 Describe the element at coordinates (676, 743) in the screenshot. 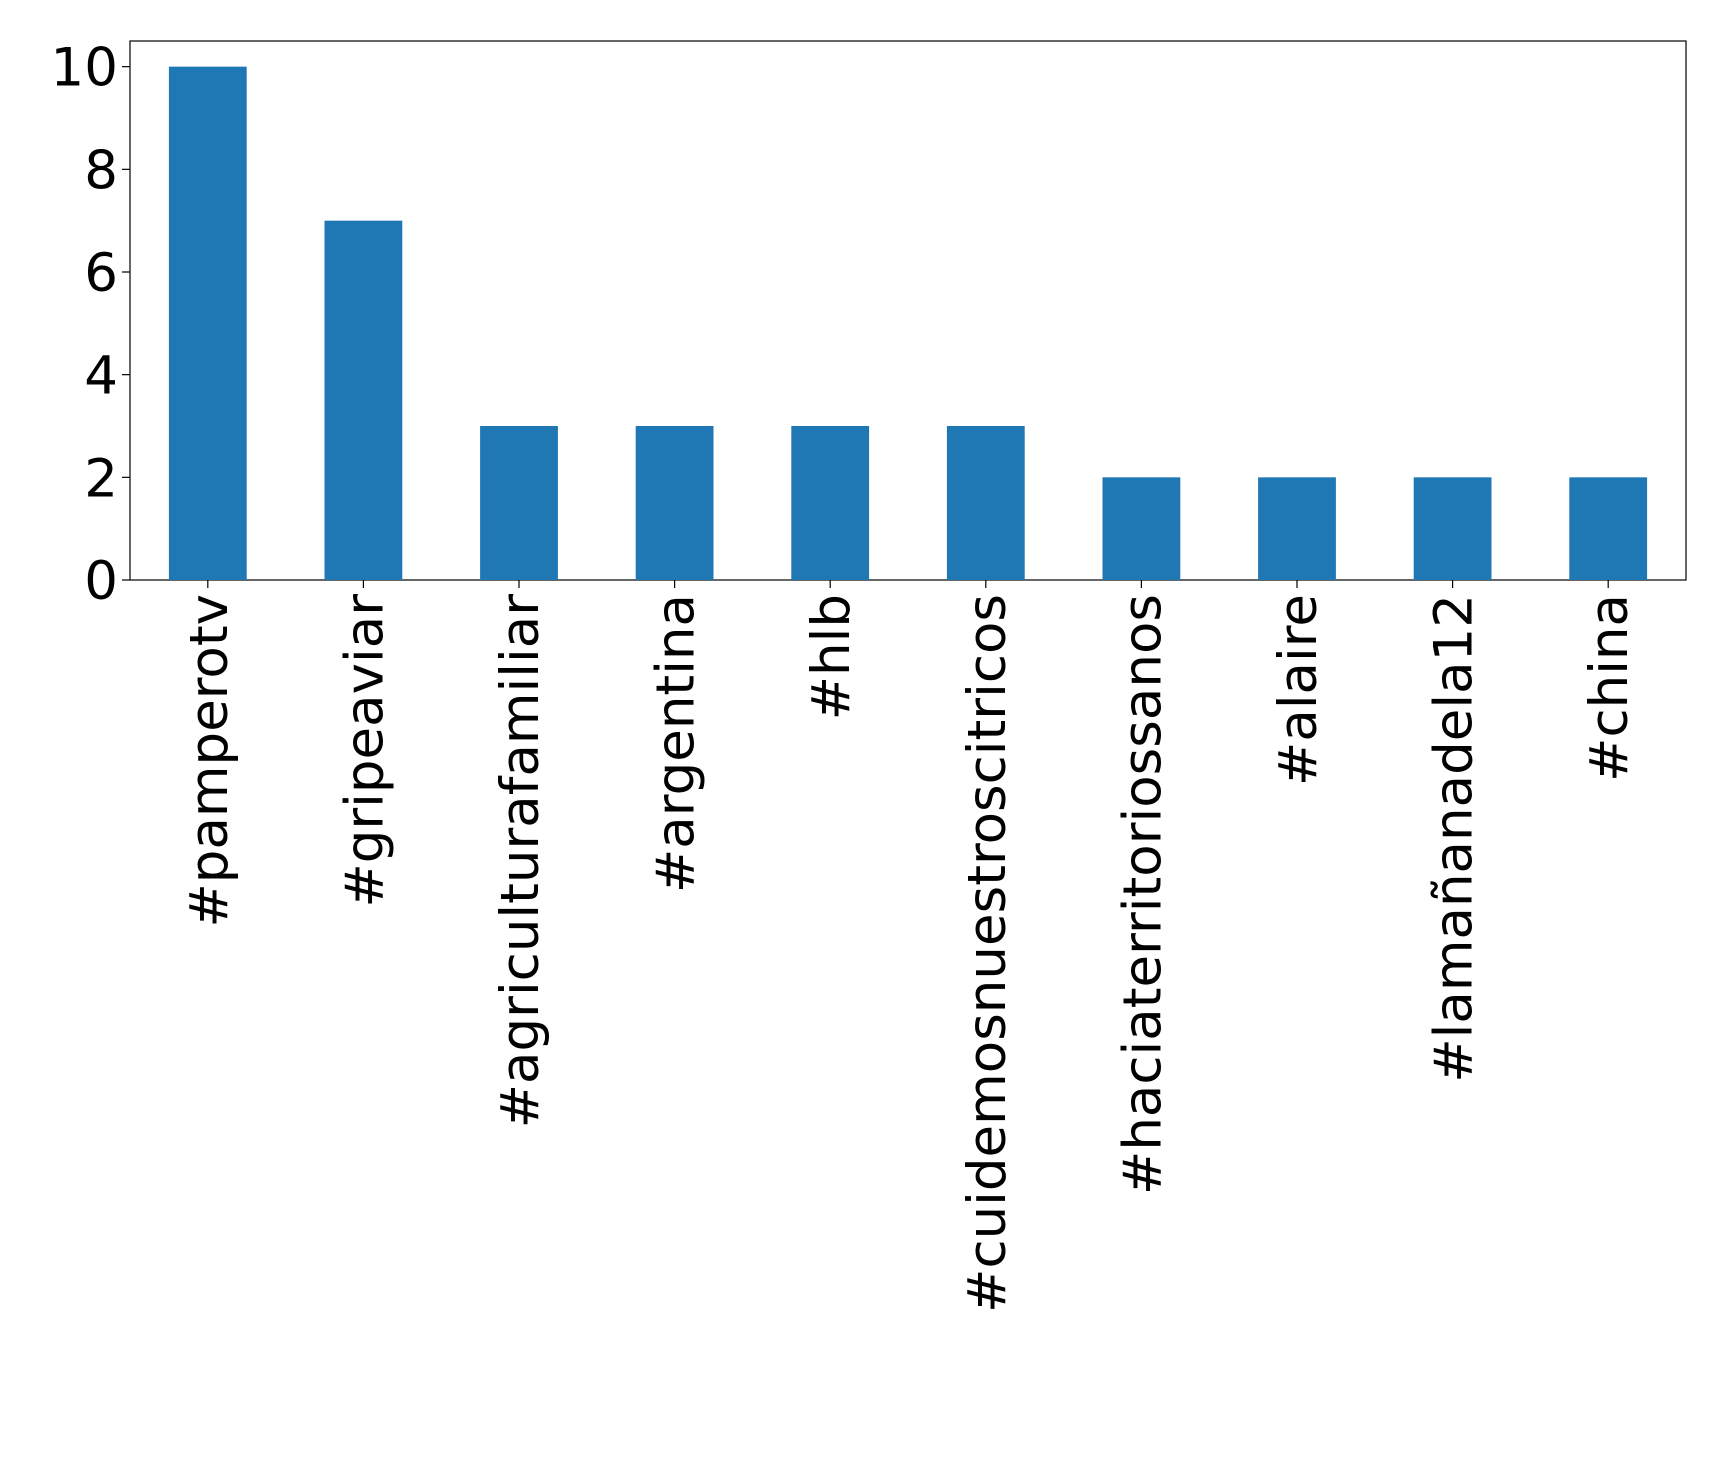

I see `x-tick-label: #argentina` at that location.